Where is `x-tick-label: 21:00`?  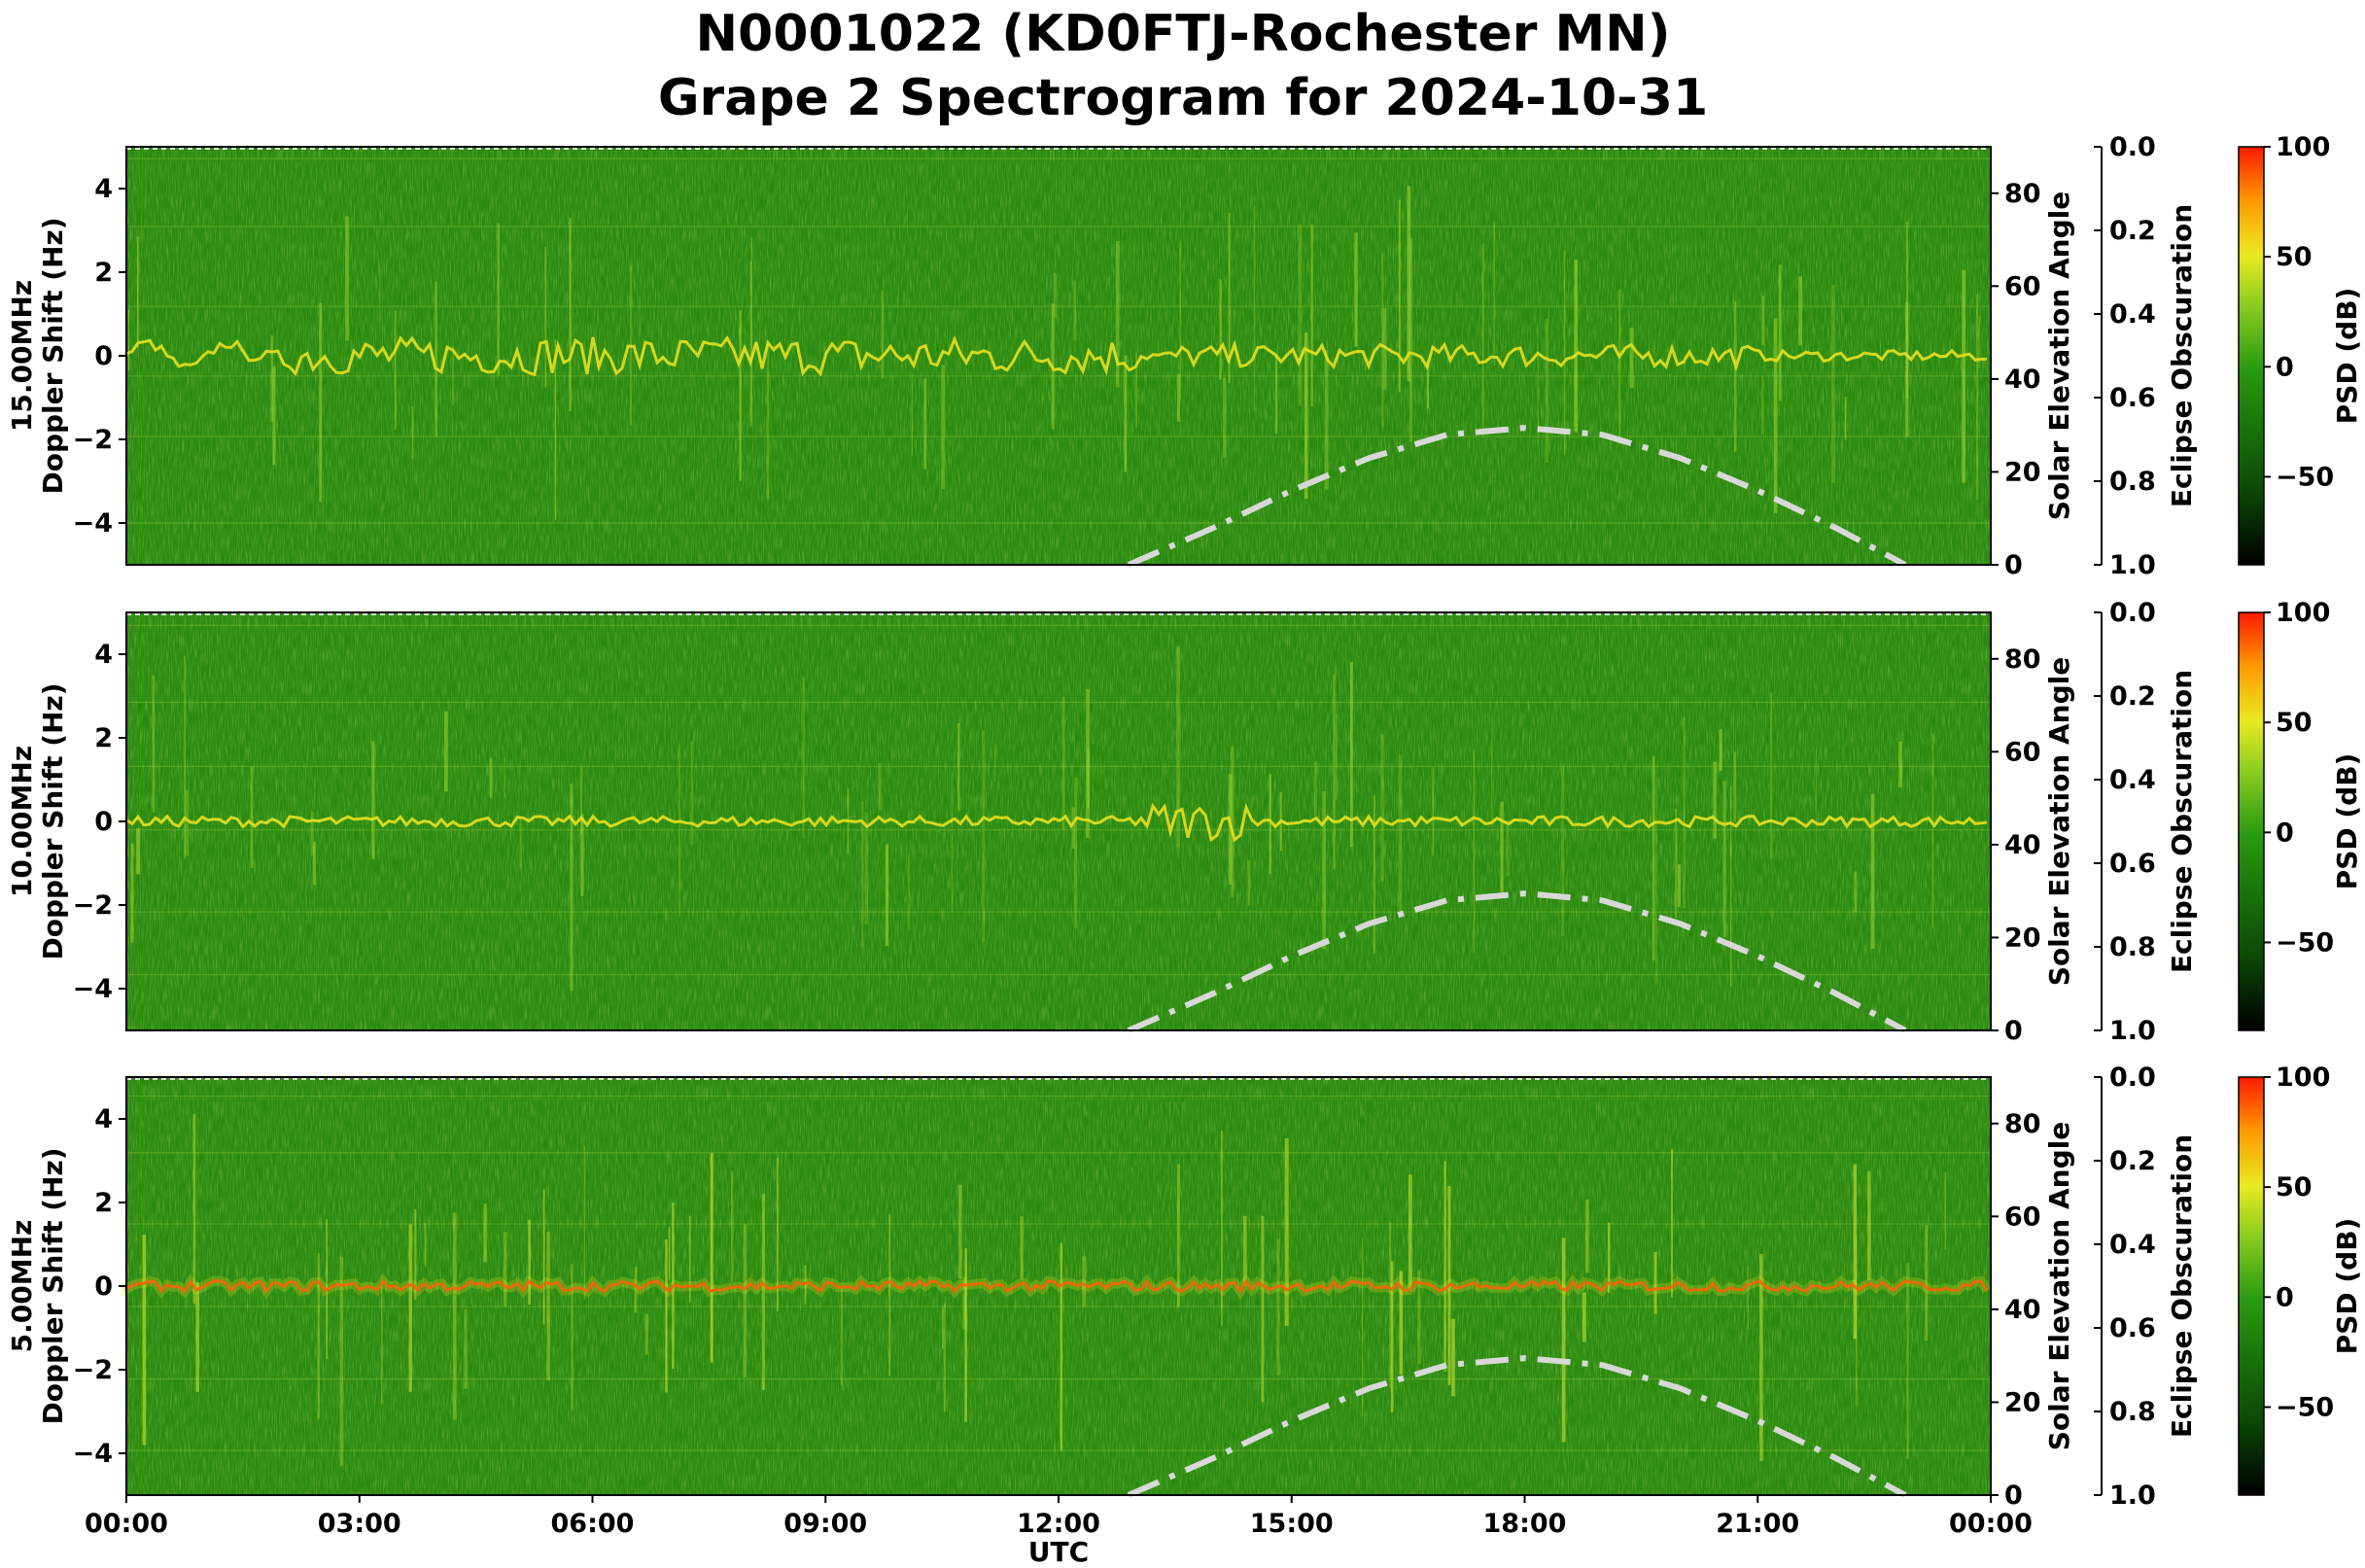 x-tick-label: 21:00 is located at coordinates (1757, 1524).